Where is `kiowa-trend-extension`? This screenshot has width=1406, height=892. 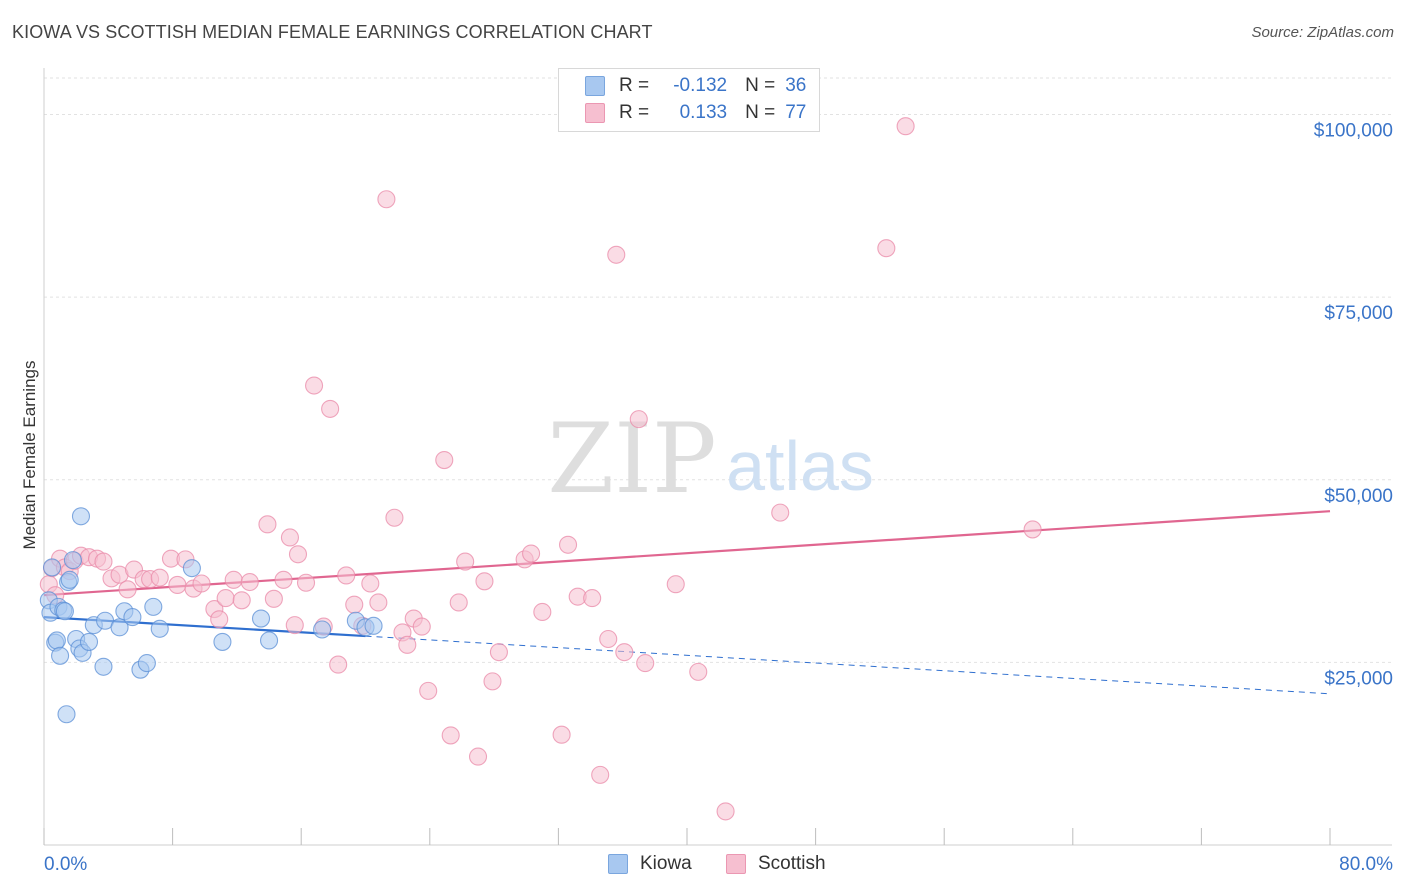 kiowa-trend-extension is located at coordinates (848, 665).